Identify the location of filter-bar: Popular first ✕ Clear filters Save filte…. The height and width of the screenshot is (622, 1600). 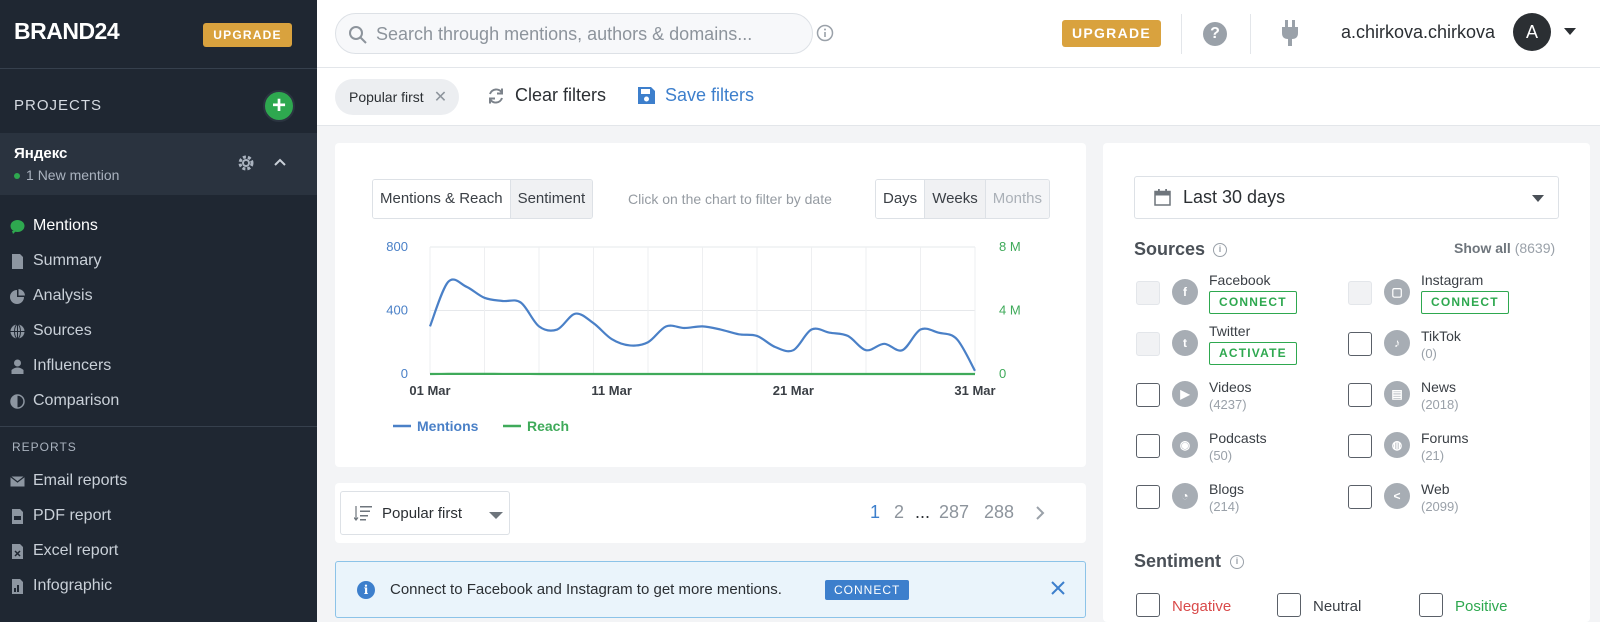
(958, 97).